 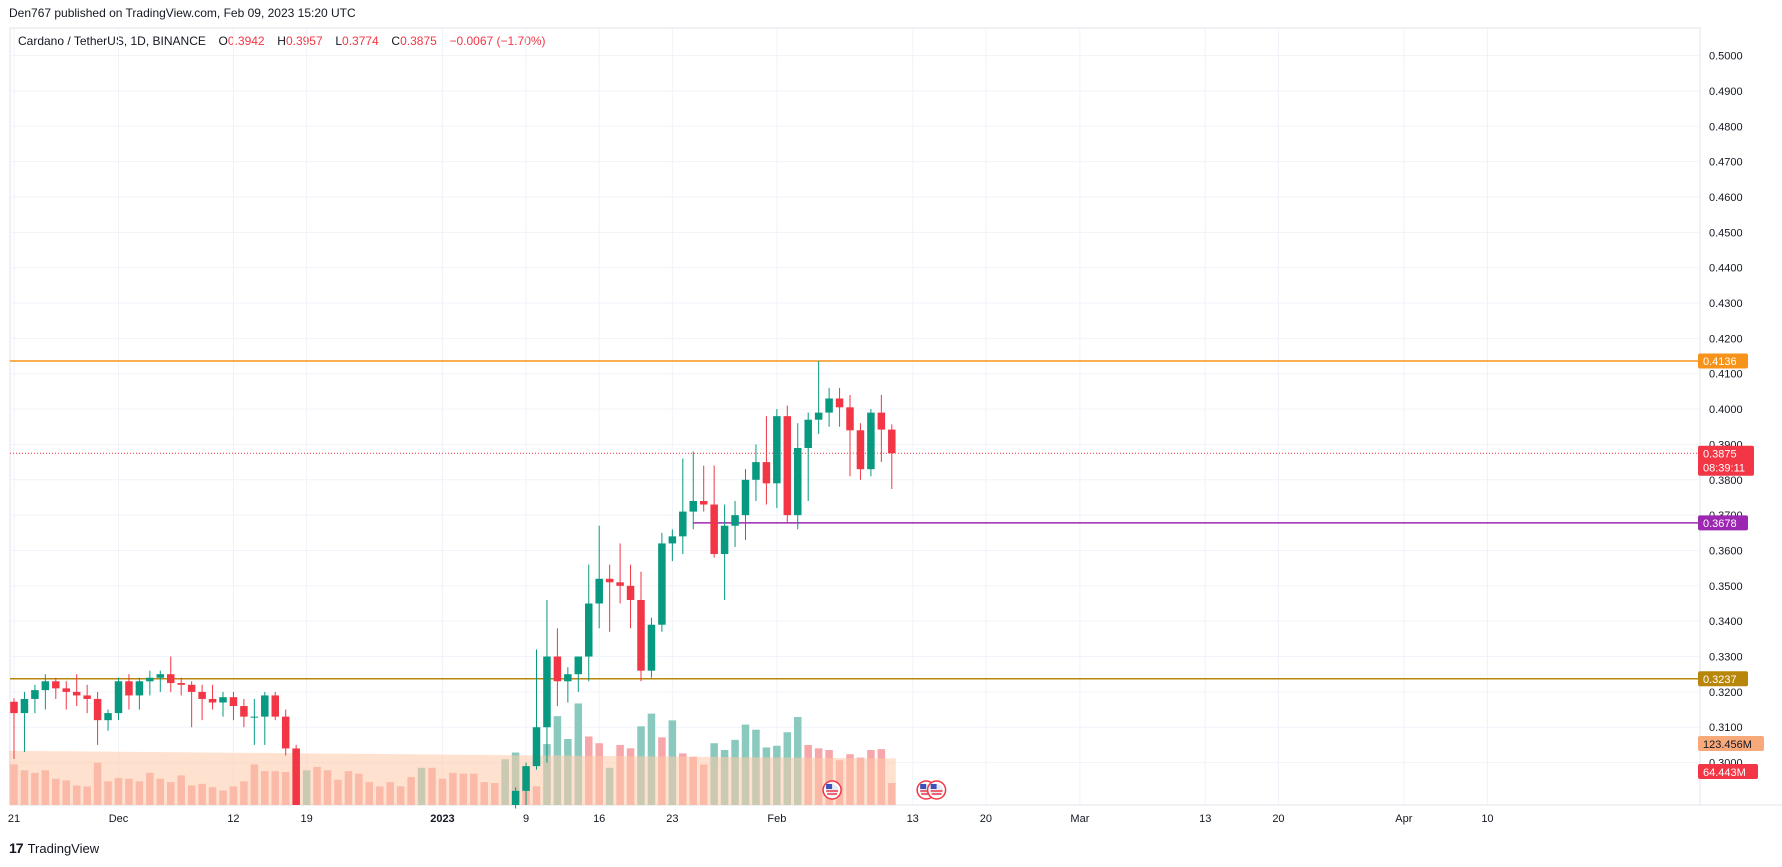 What do you see at coordinates (884, 790) in the screenshot?
I see `event-markers` at bounding box center [884, 790].